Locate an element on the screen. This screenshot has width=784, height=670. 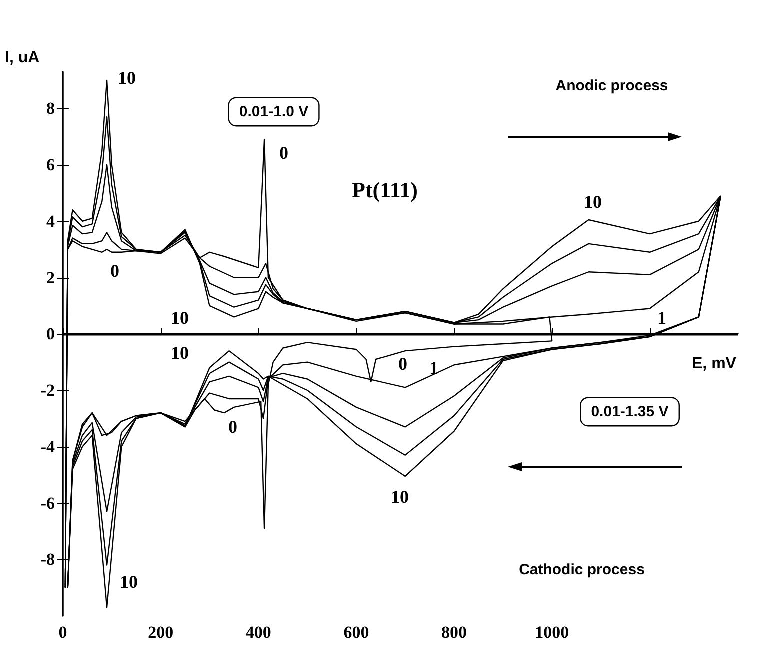
x-tick-label: 600 is located at coordinates (357, 632).